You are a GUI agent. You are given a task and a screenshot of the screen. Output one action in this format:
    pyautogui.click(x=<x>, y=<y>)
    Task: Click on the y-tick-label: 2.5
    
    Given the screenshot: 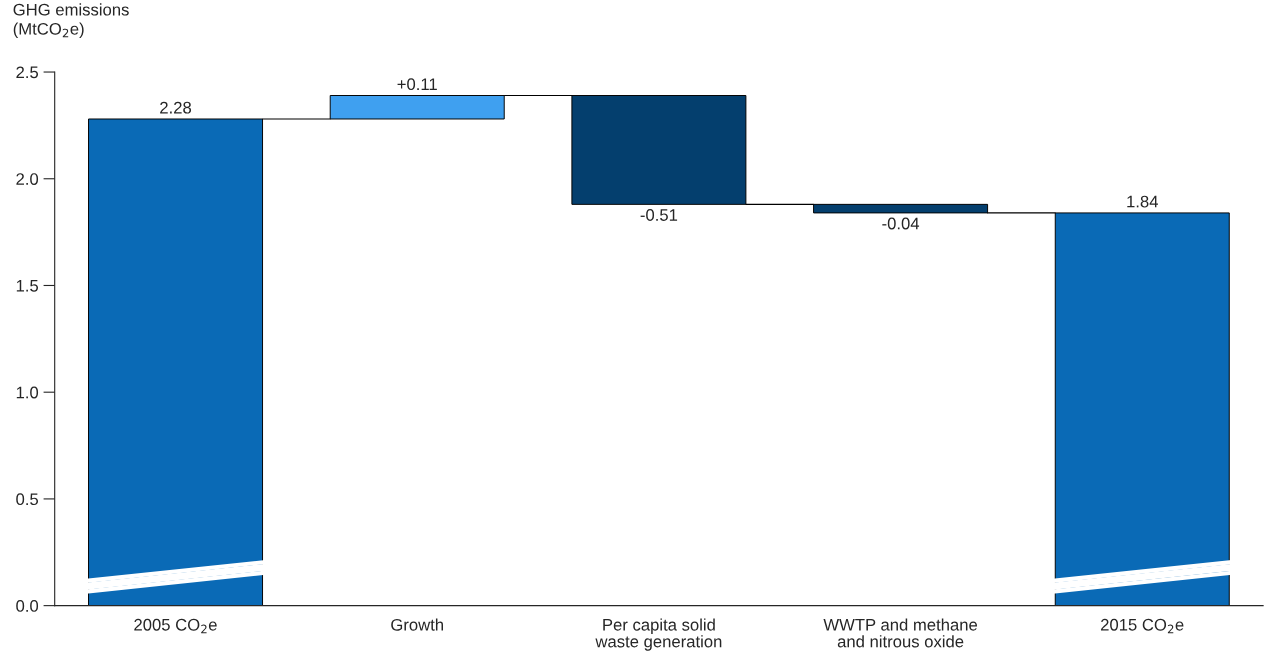 What is the action you would take?
    pyautogui.click(x=27, y=72)
    